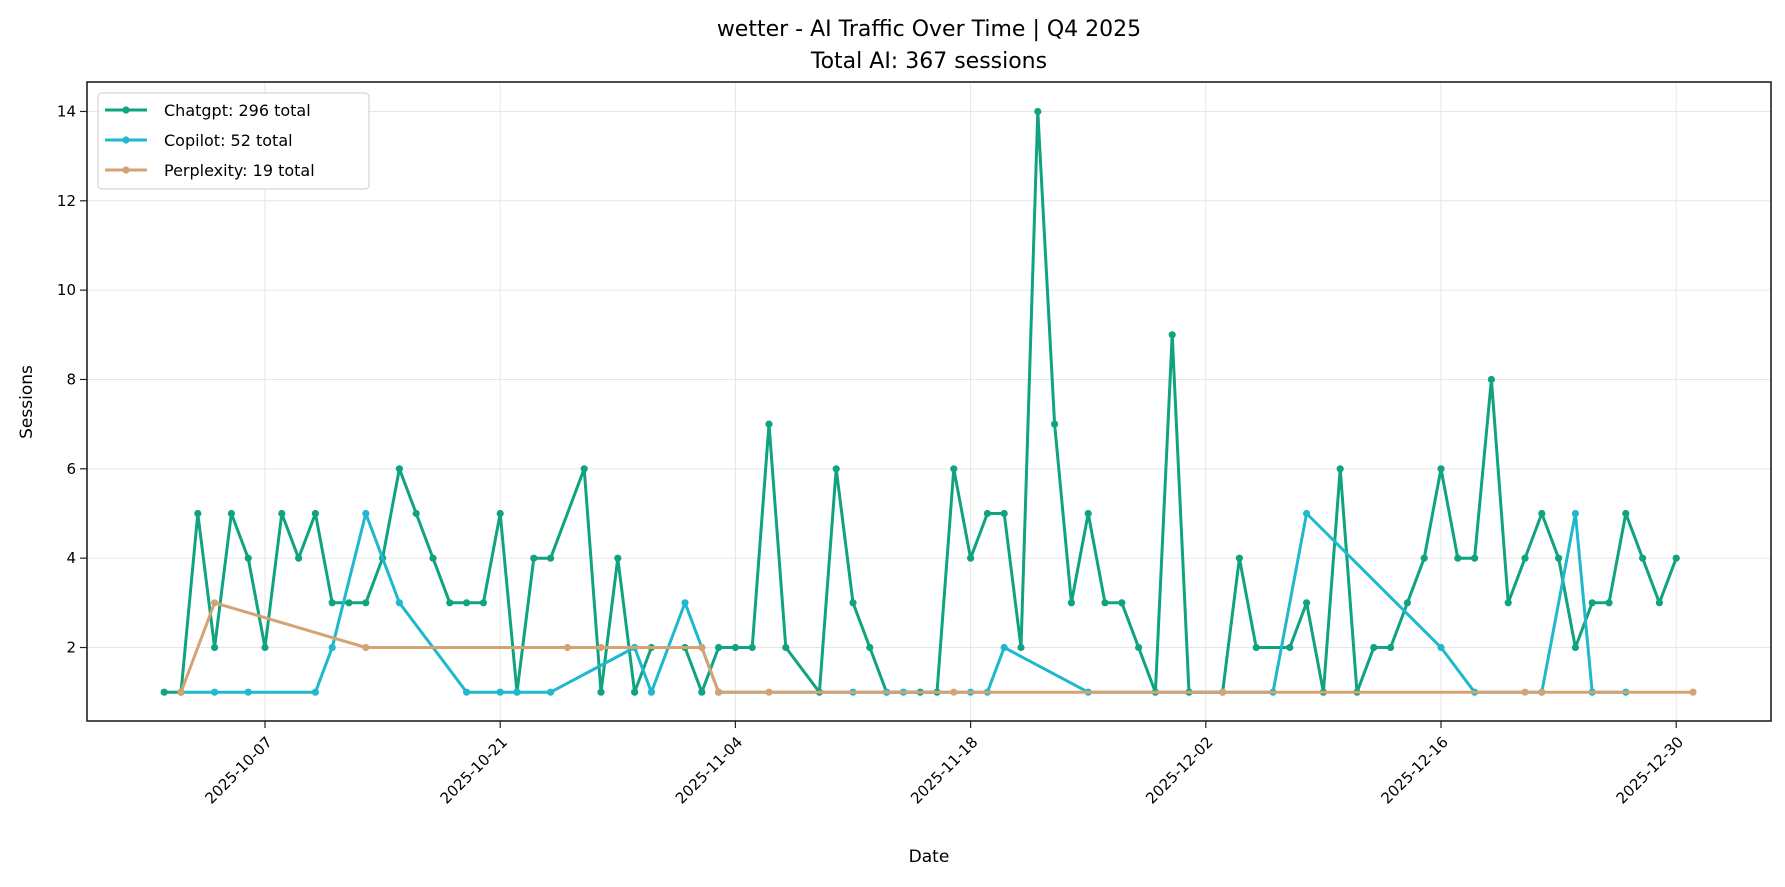  What do you see at coordinates (237, 110) in the screenshot?
I see `legend-label: Chatgpt: 296 total` at bounding box center [237, 110].